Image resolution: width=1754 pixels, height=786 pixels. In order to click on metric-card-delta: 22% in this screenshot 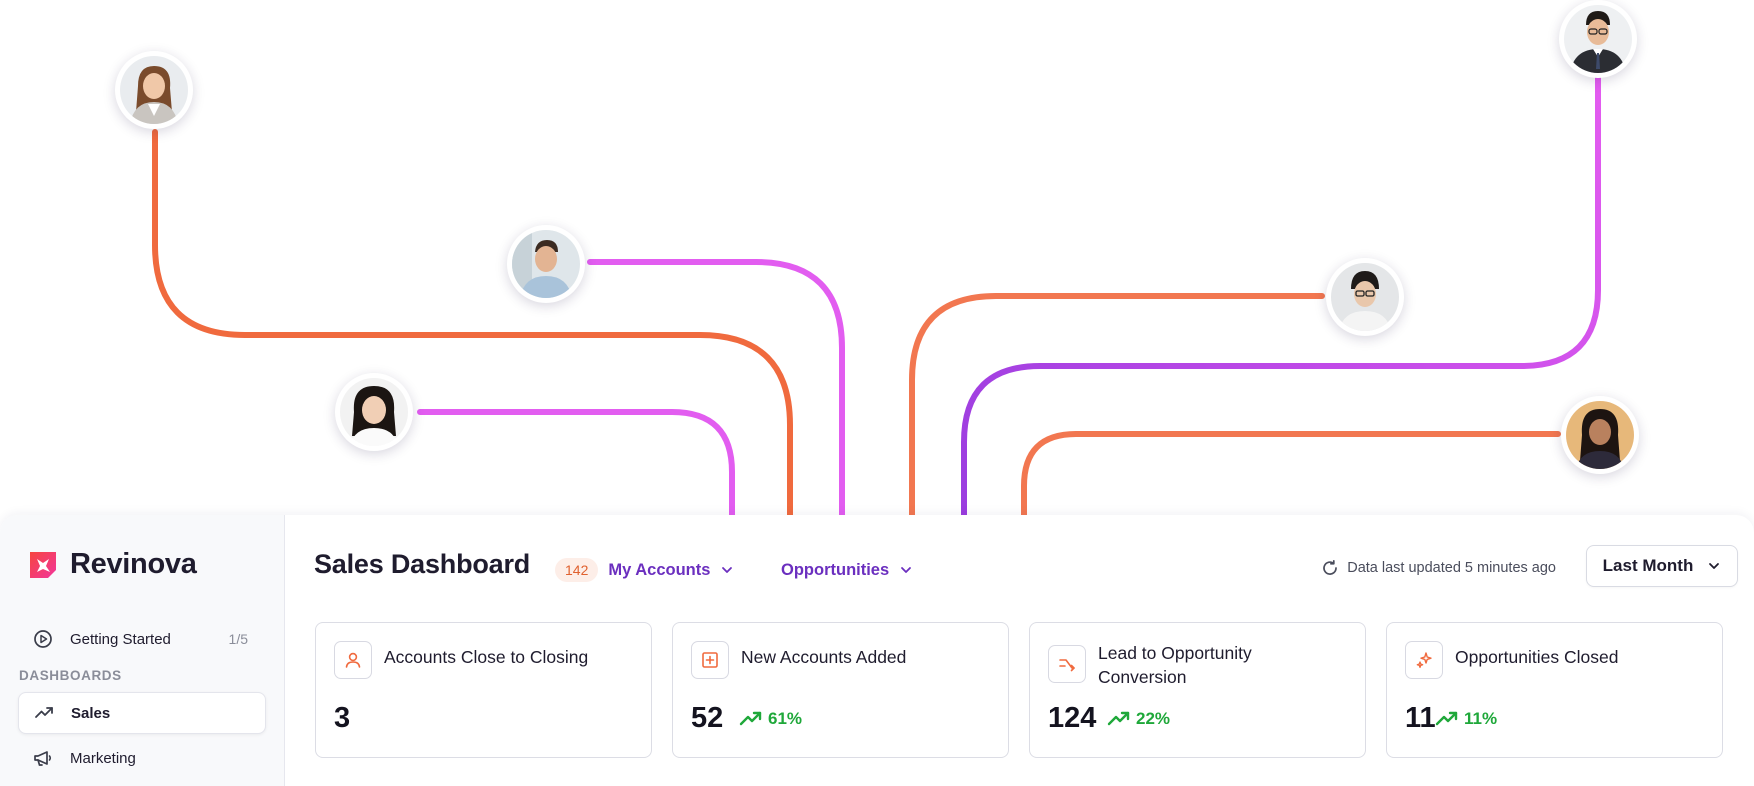, I will do `click(1138, 719)`.